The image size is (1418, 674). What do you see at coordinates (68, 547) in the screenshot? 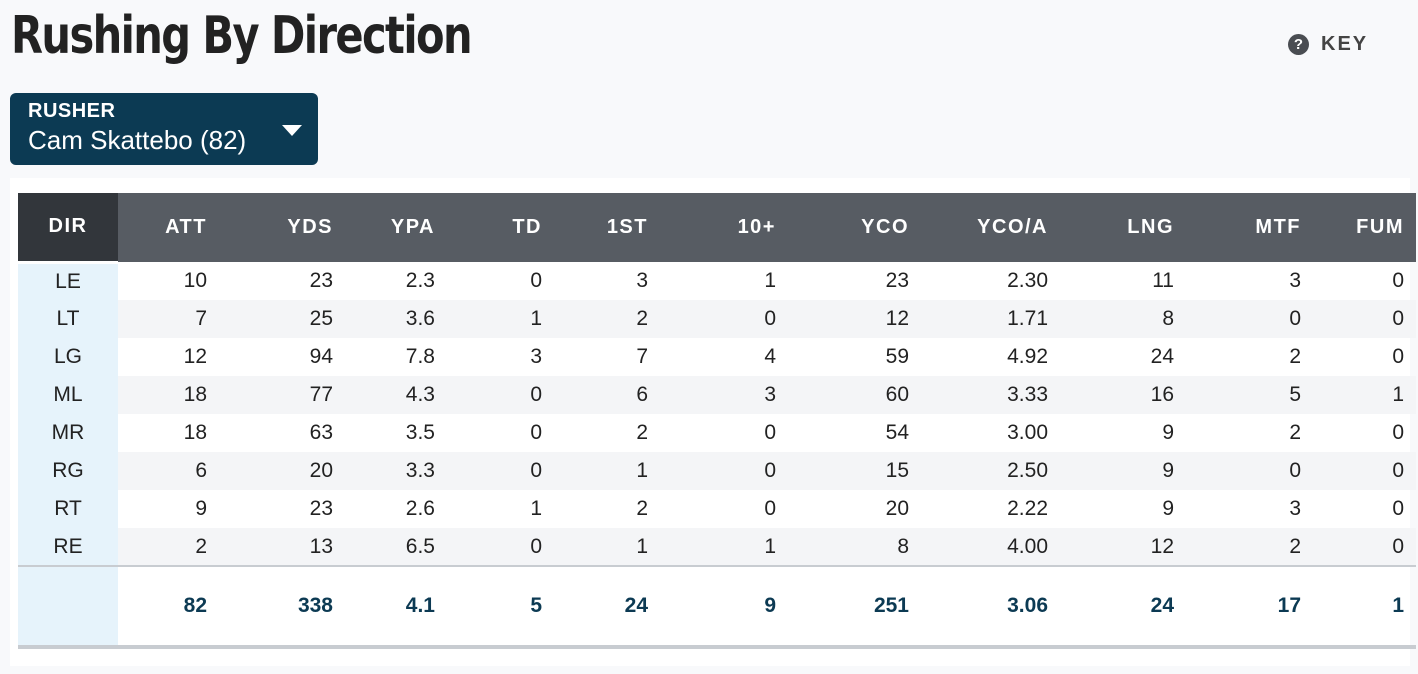
I see `cell-dir: RE` at bounding box center [68, 547].